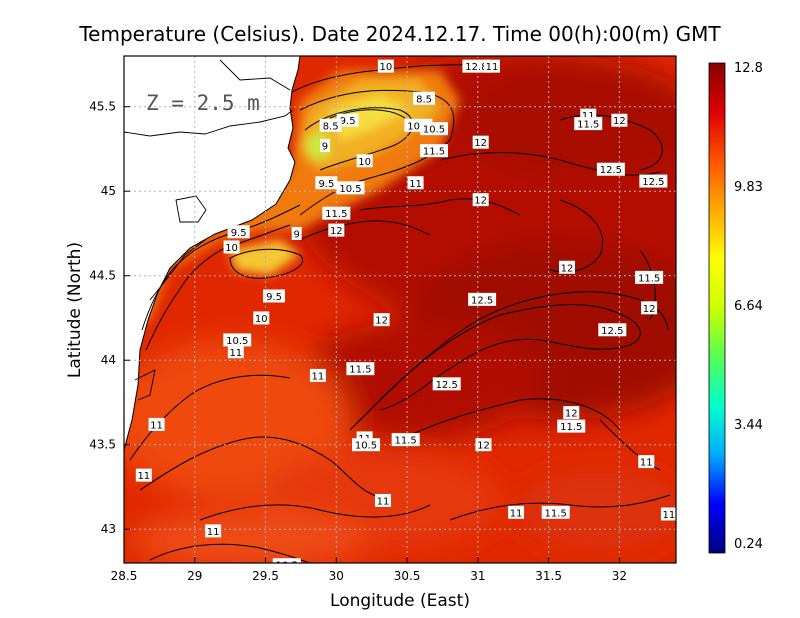  Describe the element at coordinates (108, 360) in the screenshot. I see `y-tick-label: 44` at that location.